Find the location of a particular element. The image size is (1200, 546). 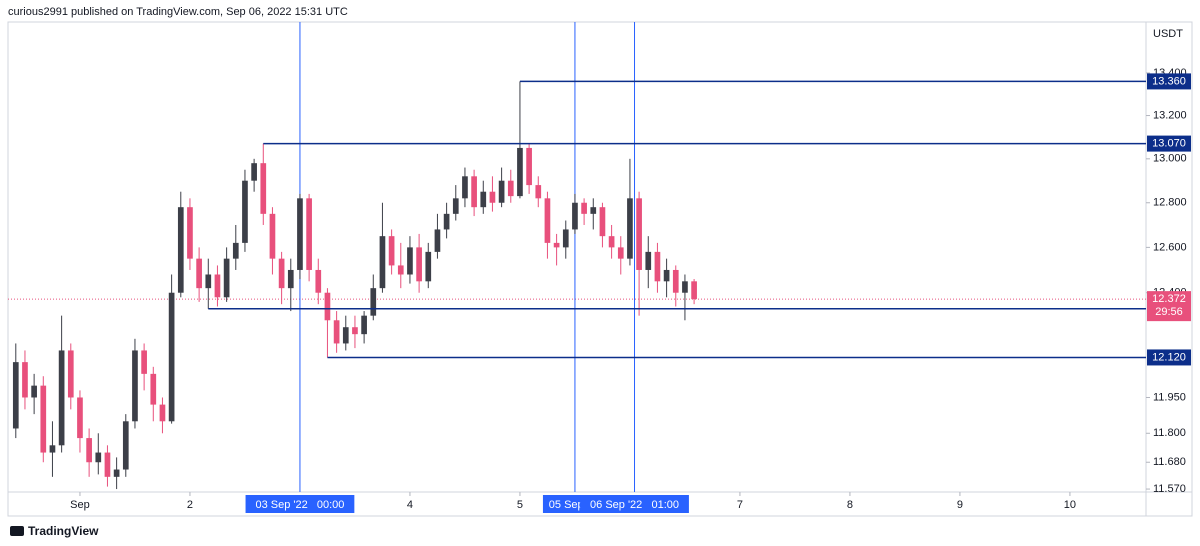

y-tick-label: 11.800 is located at coordinates (1169, 433).